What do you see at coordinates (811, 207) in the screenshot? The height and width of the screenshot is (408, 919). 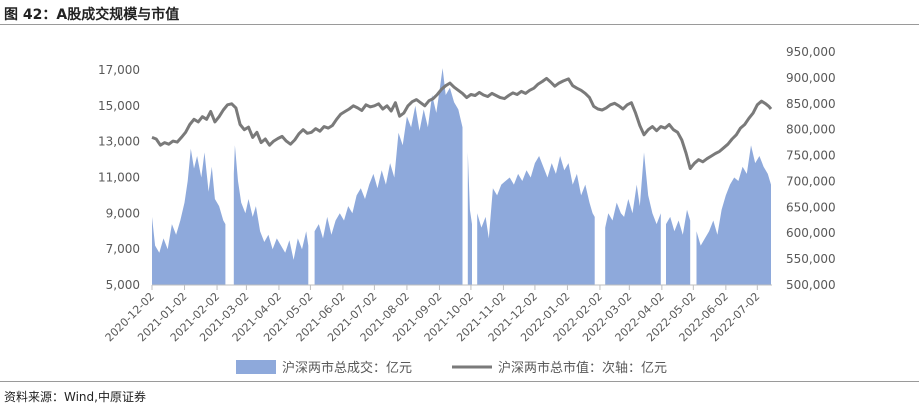 I see `y-right-tick-label-3: 650,000` at bounding box center [811, 207].